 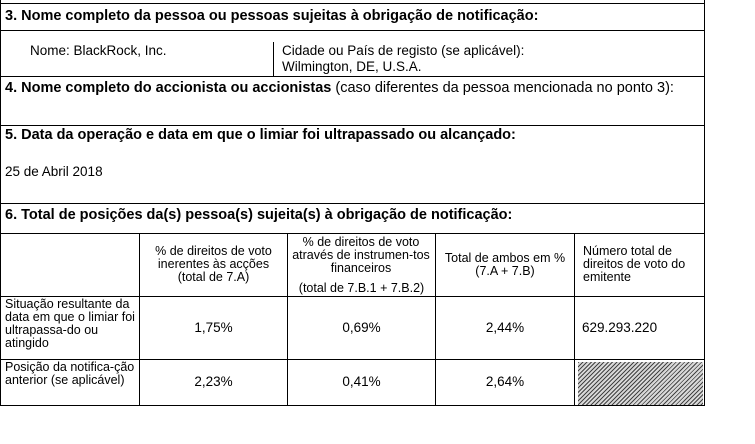 What do you see at coordinates (352, 405) in the screenshot?
I see `table-bottom-border` at bounding box center [352, 405].